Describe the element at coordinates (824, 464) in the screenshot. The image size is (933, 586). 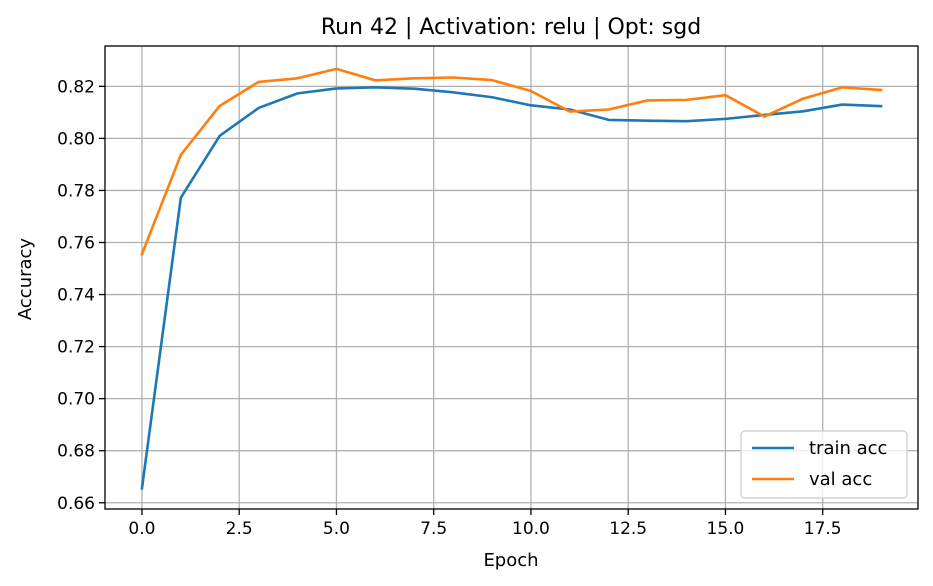
I see `legend: train acc val acc` at that location.